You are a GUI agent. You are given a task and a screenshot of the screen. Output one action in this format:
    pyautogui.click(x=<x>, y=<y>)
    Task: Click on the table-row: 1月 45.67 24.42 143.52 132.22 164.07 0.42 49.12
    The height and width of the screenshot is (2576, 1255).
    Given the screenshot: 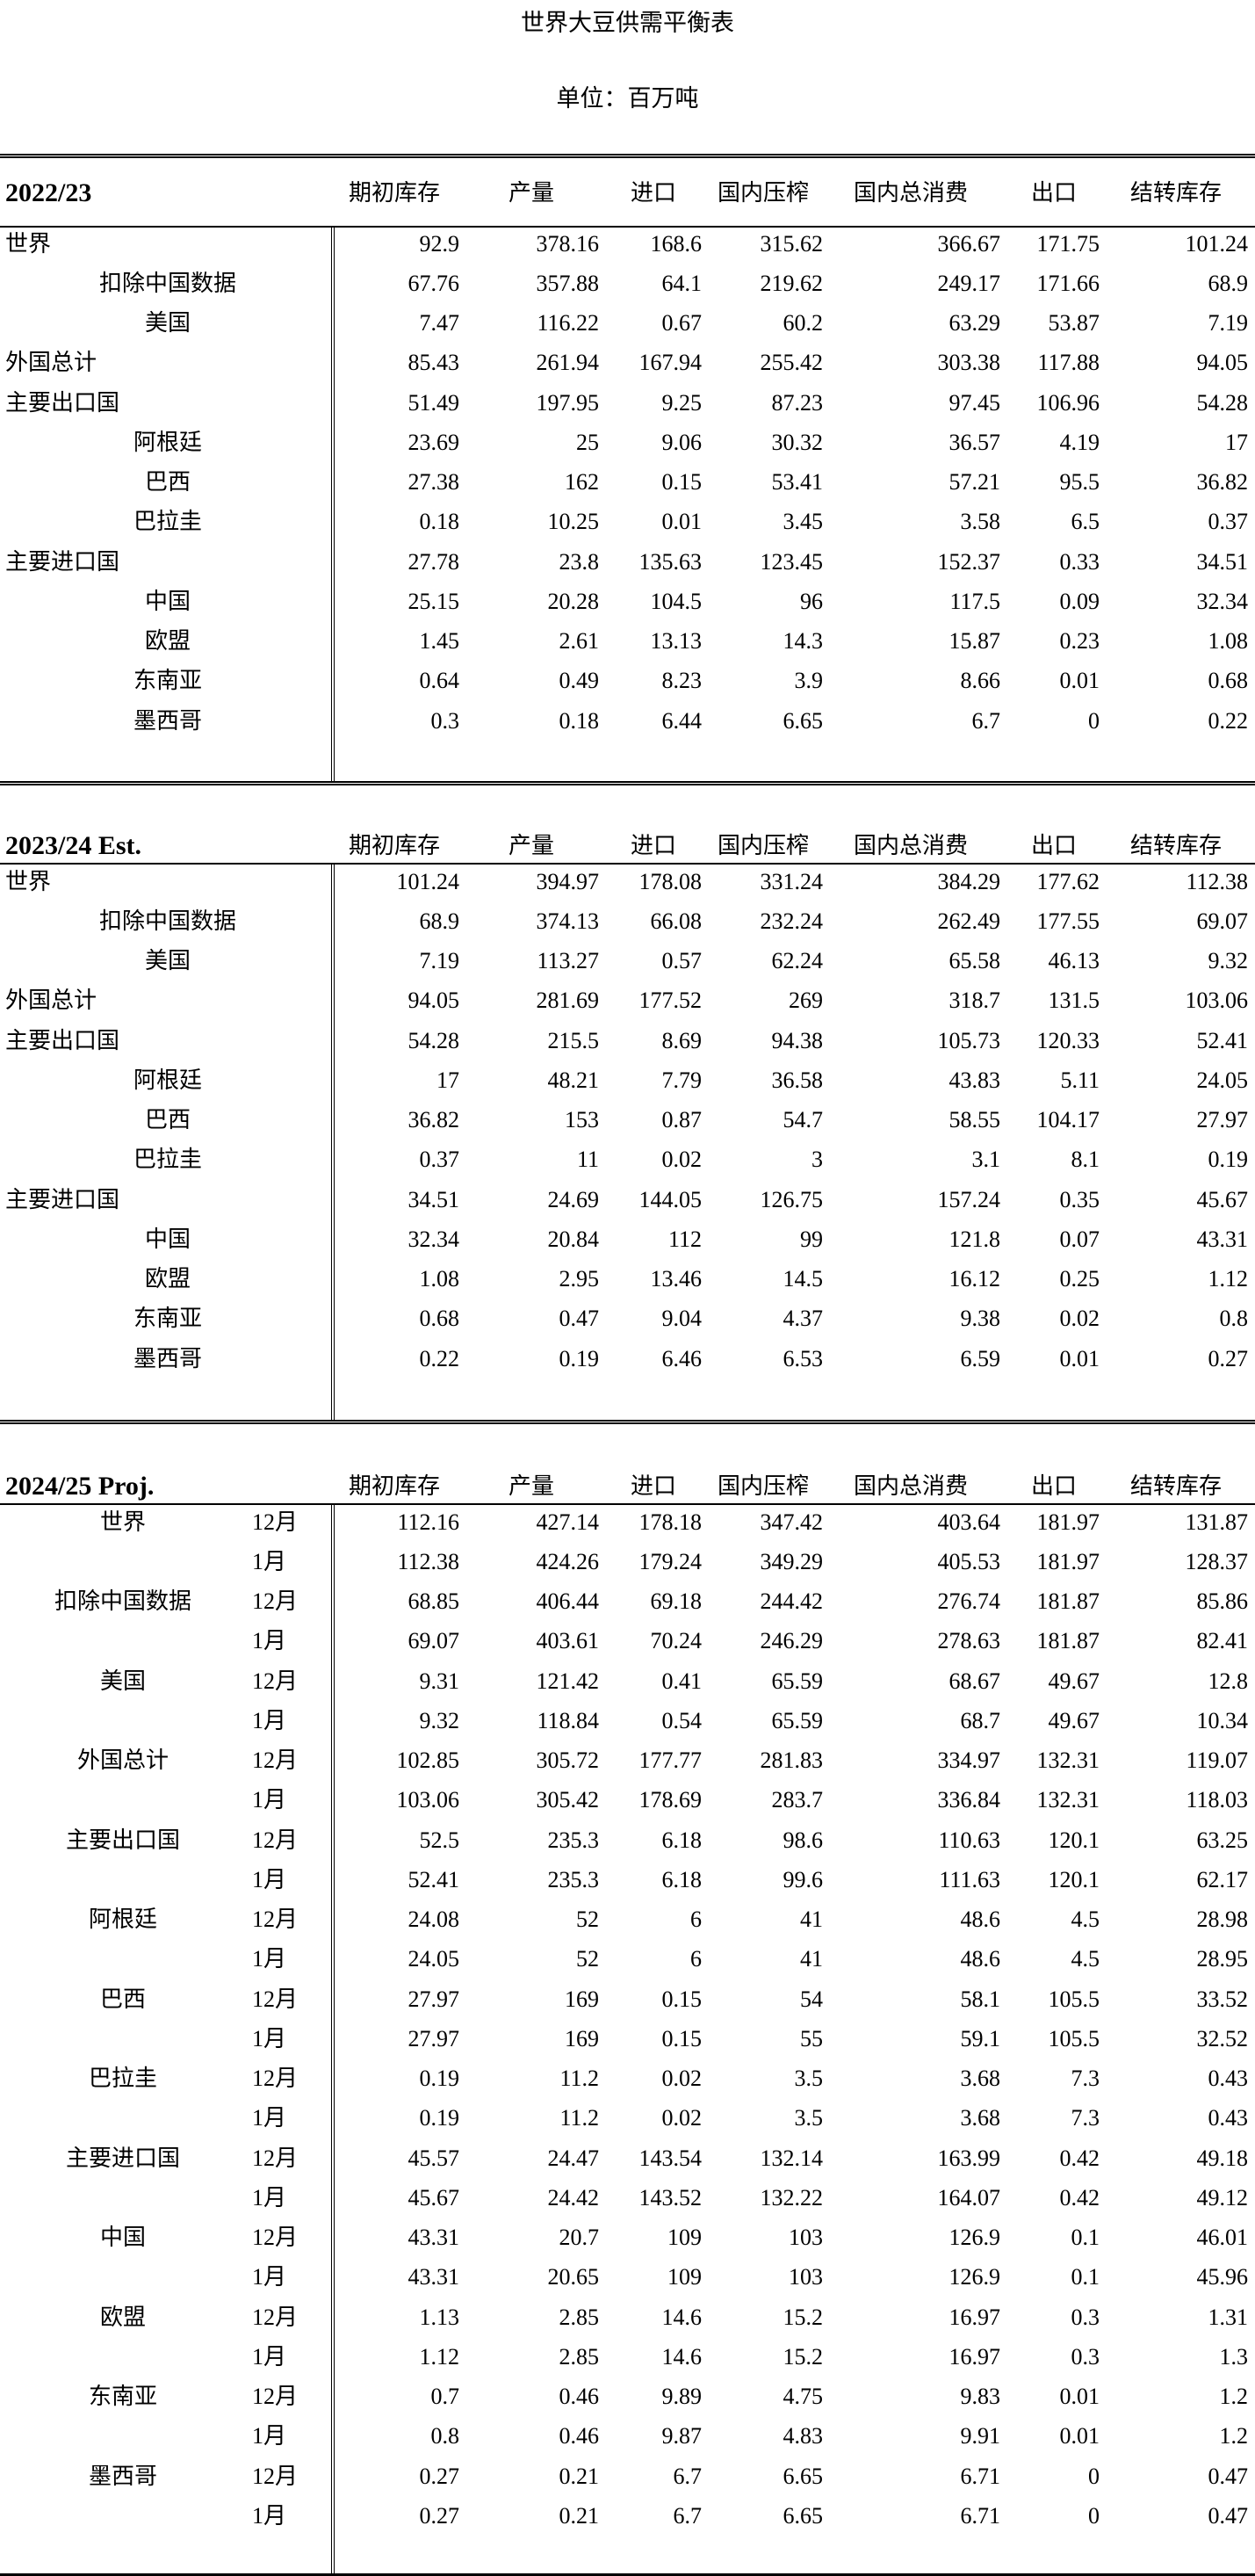 What is the action you would take?
    pyautogui.click(x=627, y=2198)
    